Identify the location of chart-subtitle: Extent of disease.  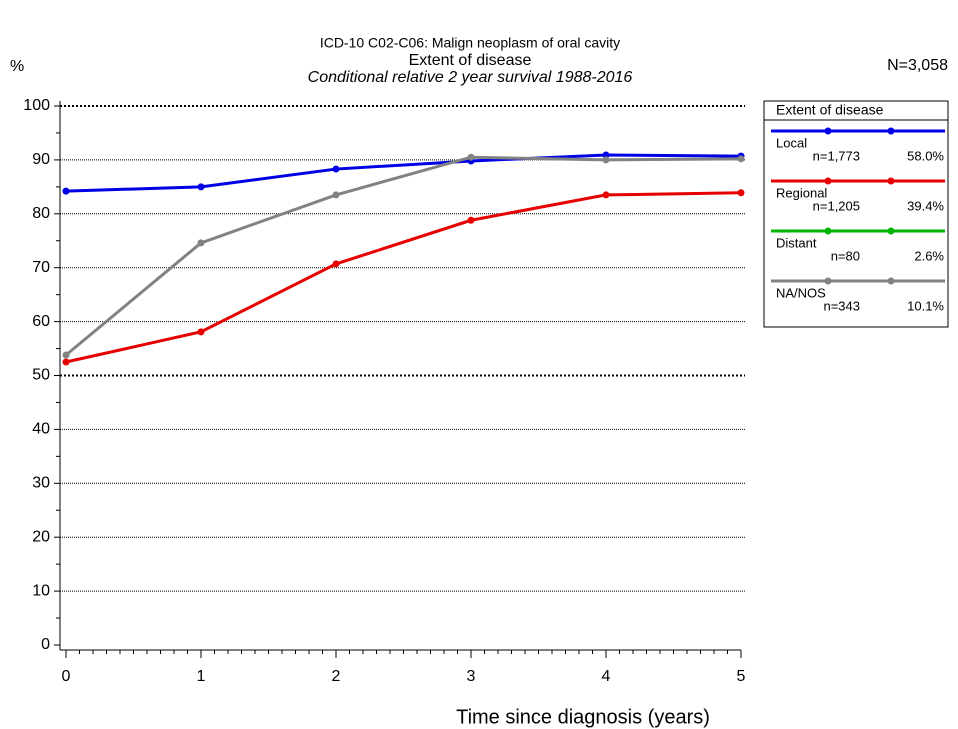
(470, 60).